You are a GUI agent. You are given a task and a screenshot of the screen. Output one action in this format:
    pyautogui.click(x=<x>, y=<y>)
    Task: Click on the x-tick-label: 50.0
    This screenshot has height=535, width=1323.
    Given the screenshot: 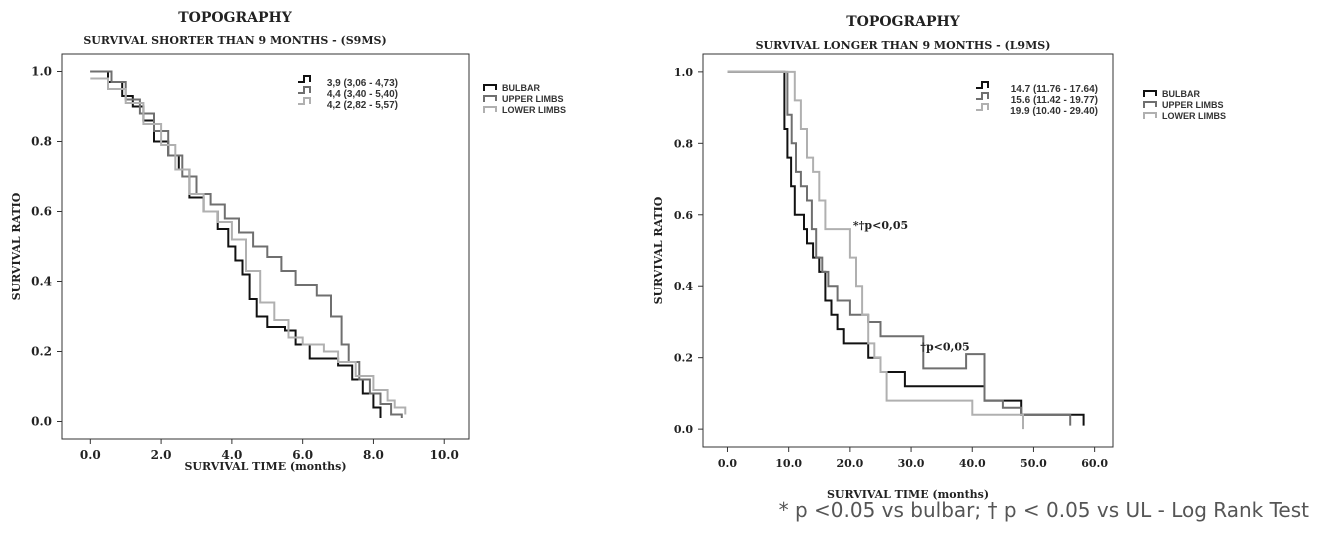 What is the action you would take?
    pyautogui.click(x=1033, y=463)
    